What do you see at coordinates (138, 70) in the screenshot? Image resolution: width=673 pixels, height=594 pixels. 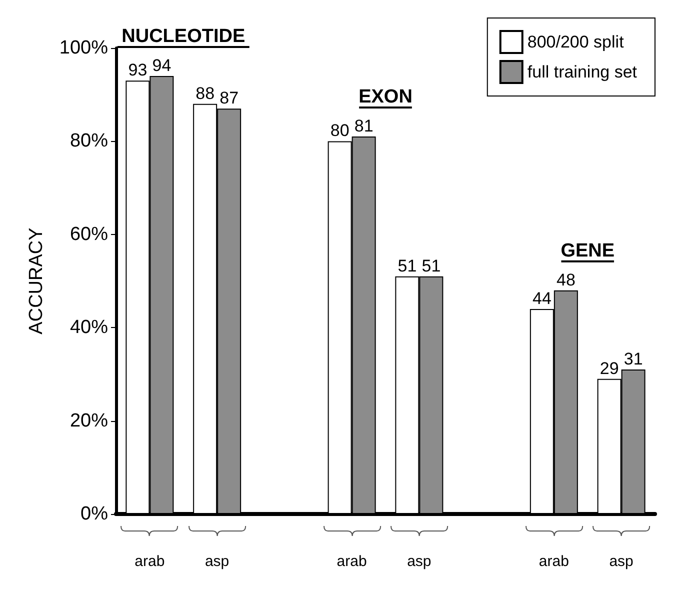 I see `data-label: 93` at bounding box center [138, 70].